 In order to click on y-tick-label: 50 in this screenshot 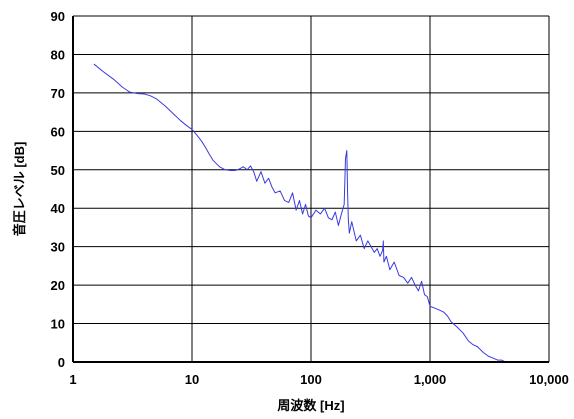, I will do `click(58, 170)`.